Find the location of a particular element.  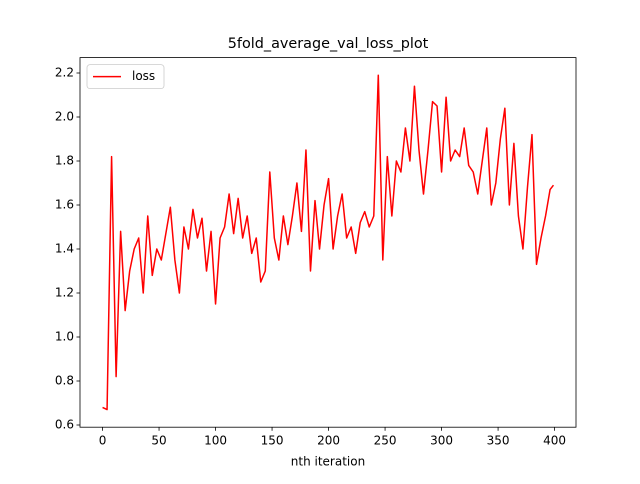

y-tick-label: 0.6 is located at coordinates (64, 425).